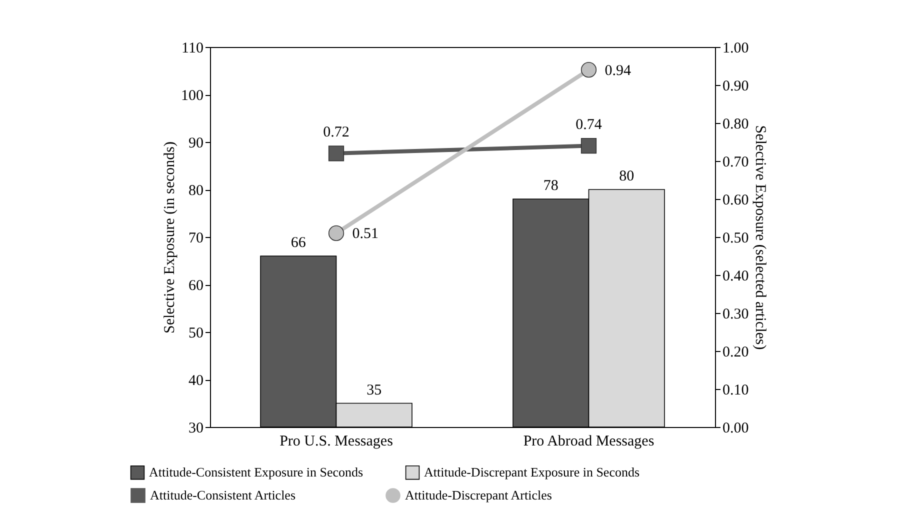  I want to click on data-label: 0.51, so click(365, 234).